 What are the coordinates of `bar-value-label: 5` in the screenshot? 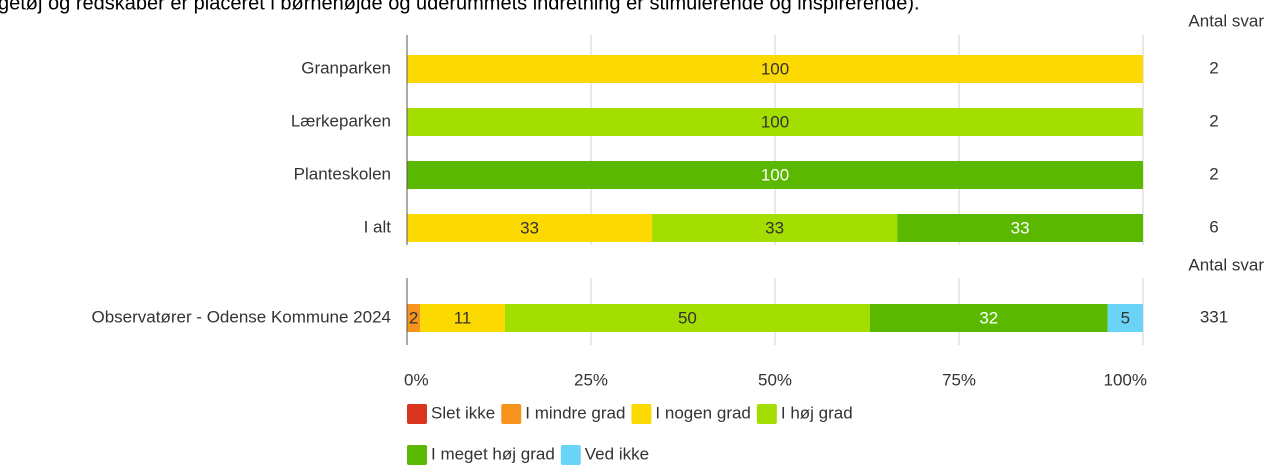 It's located at (1125, 317).